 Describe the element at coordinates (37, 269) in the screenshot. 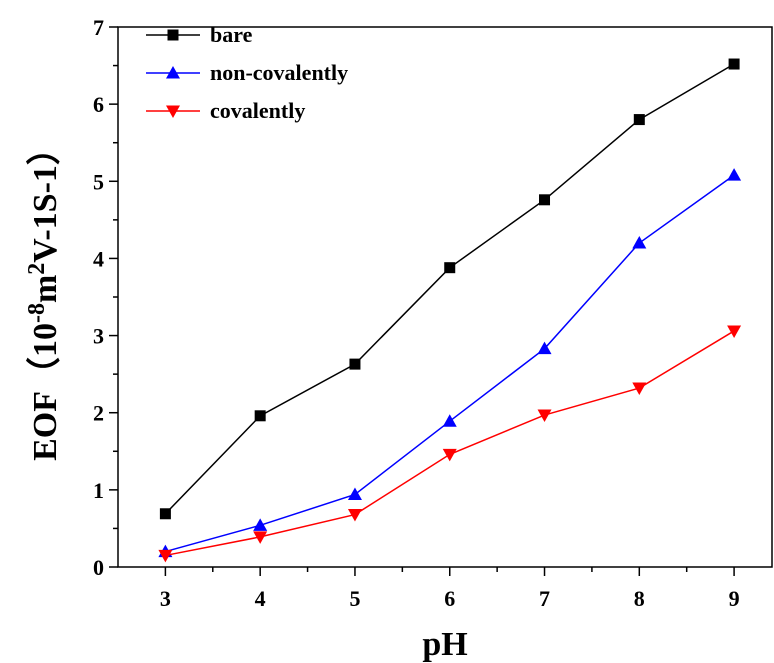

I see `y-axis-title-sup2: 2` at that location.